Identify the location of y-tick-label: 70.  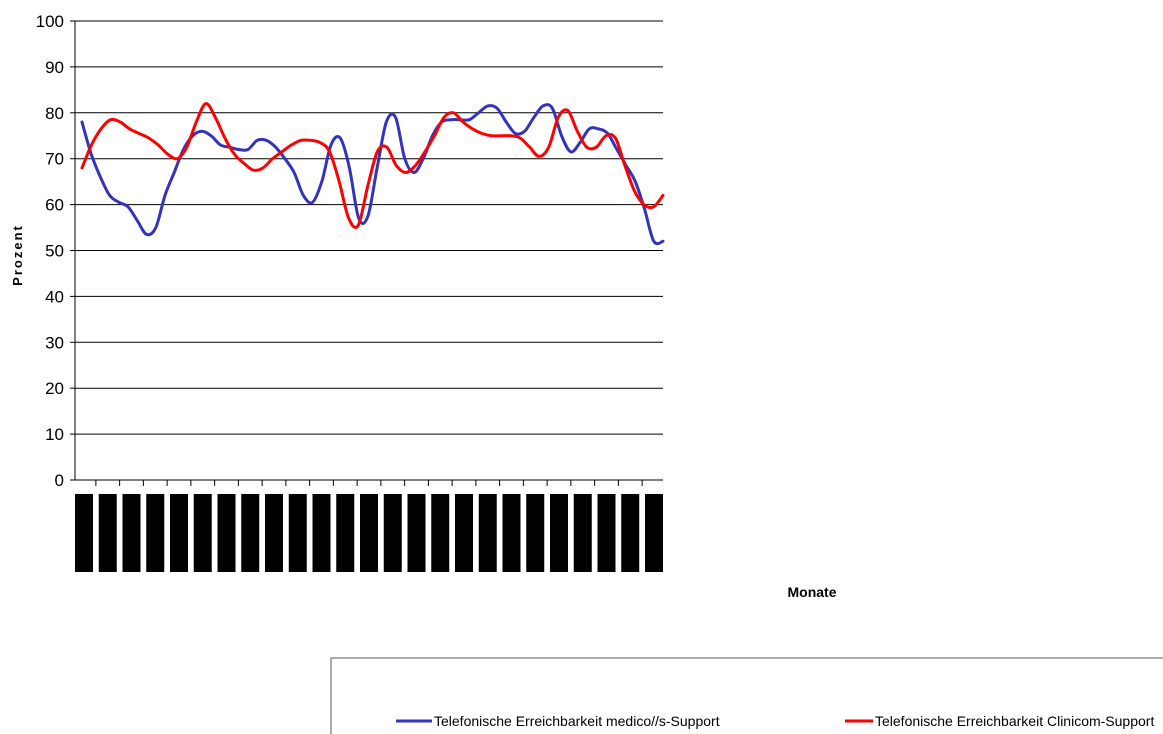
(54, 159).